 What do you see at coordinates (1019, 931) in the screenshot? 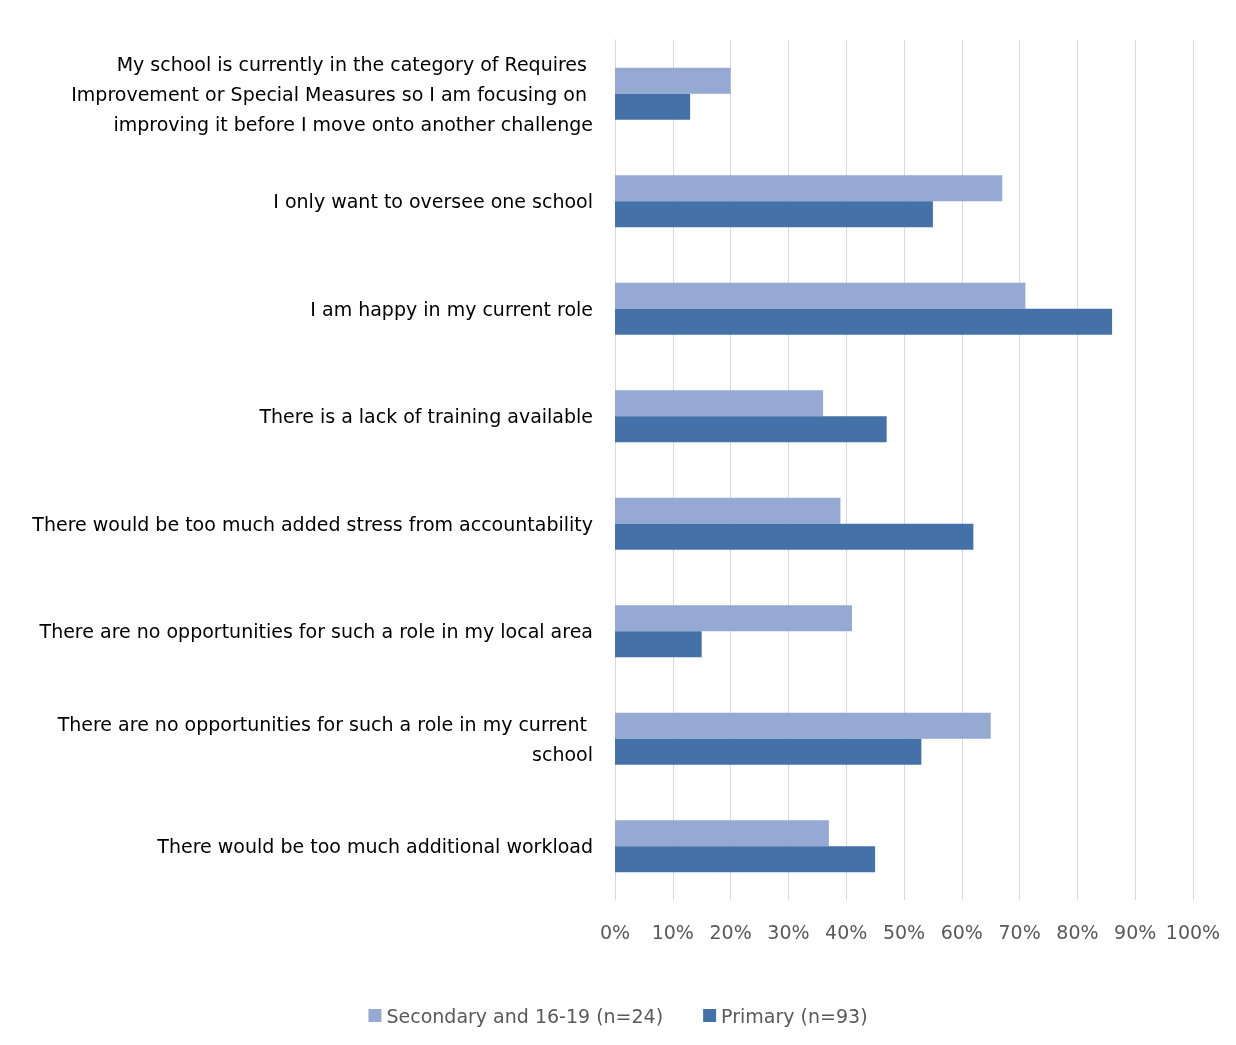
I see `x-tick-label: 70%` at bounding box center [1019, 931].